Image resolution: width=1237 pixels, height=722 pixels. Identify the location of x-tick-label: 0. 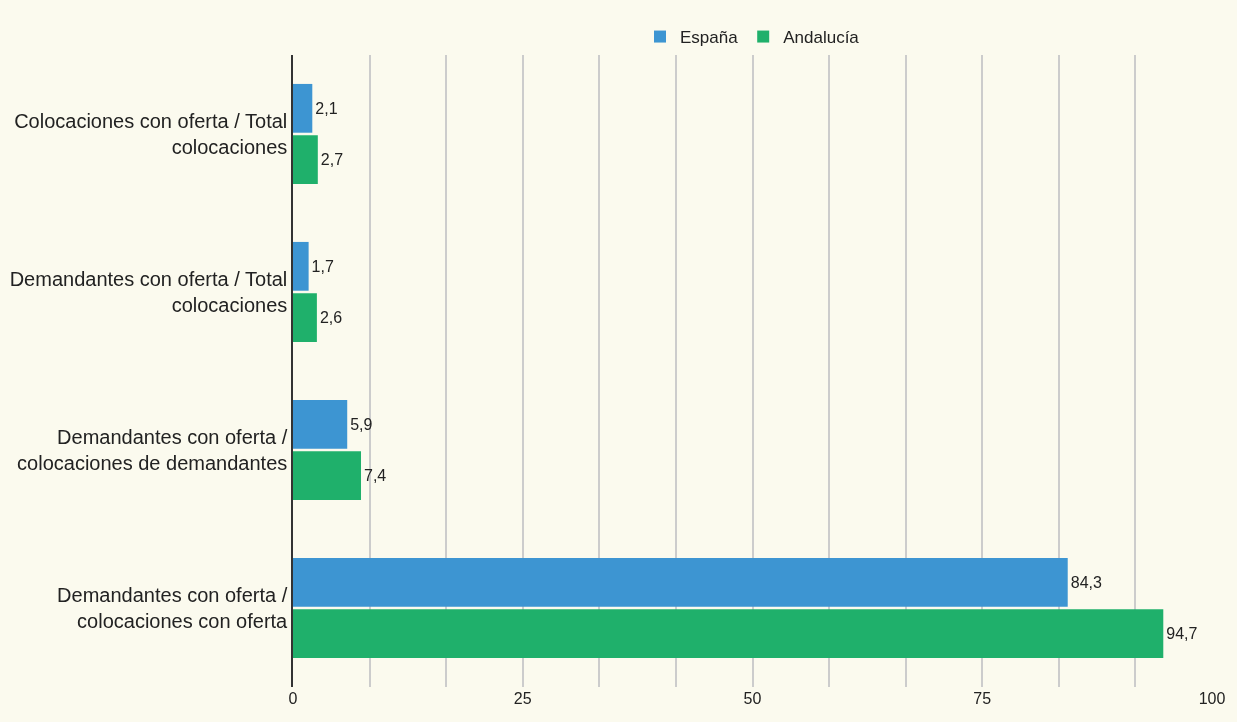
(293, 698).